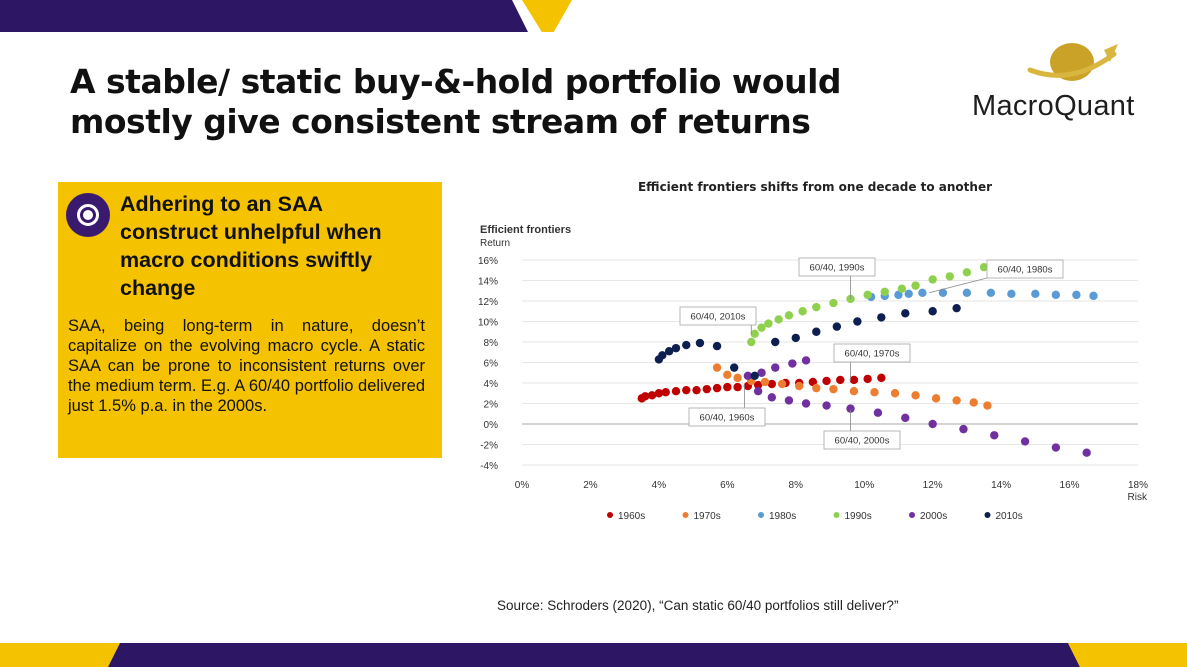 This screenshot has height=667, width=1187. I want to click on legend-label: 1990s, so click(858, 516).